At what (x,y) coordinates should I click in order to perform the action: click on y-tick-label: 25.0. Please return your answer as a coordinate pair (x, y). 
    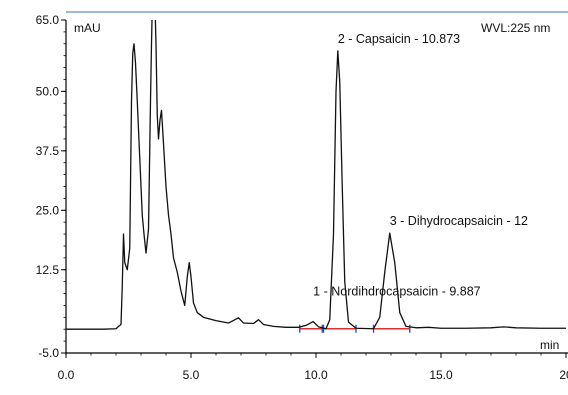
    Looking at the image, I should click on (48, 210).